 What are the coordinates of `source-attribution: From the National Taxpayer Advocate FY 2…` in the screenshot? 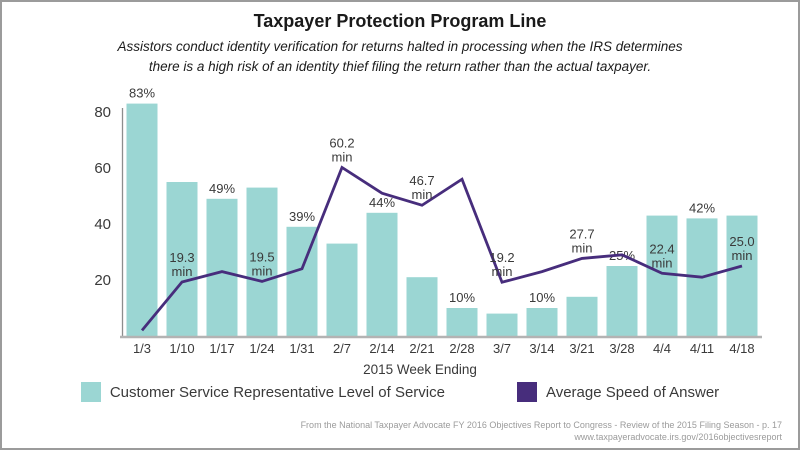 It's located at (541, 431).